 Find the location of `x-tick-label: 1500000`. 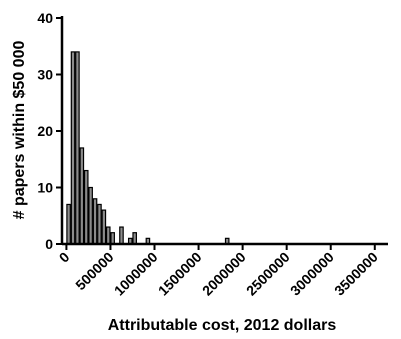

x-tick-label: 1500000 is located at coordinates (180, 274).